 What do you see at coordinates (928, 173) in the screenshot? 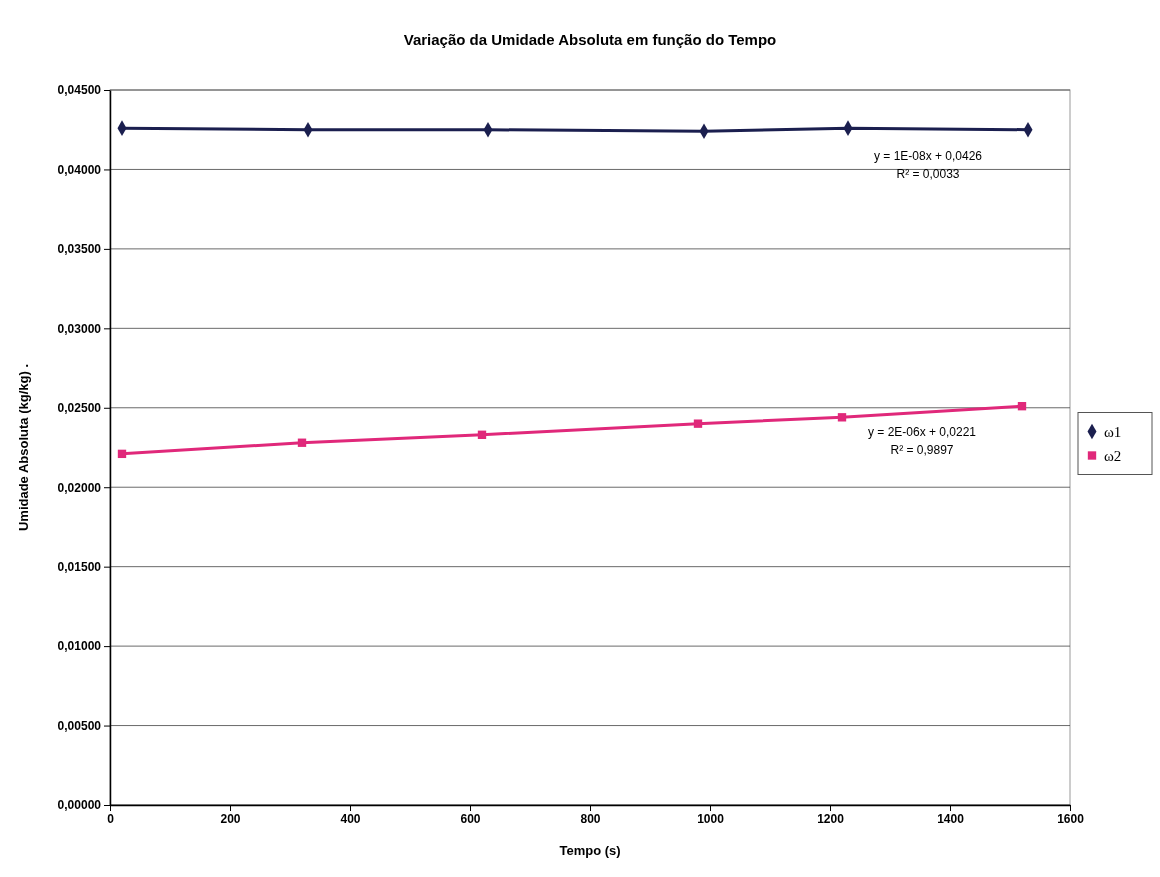
I see `annotation: R² = 0,0033` at bounding box center [928, 173].